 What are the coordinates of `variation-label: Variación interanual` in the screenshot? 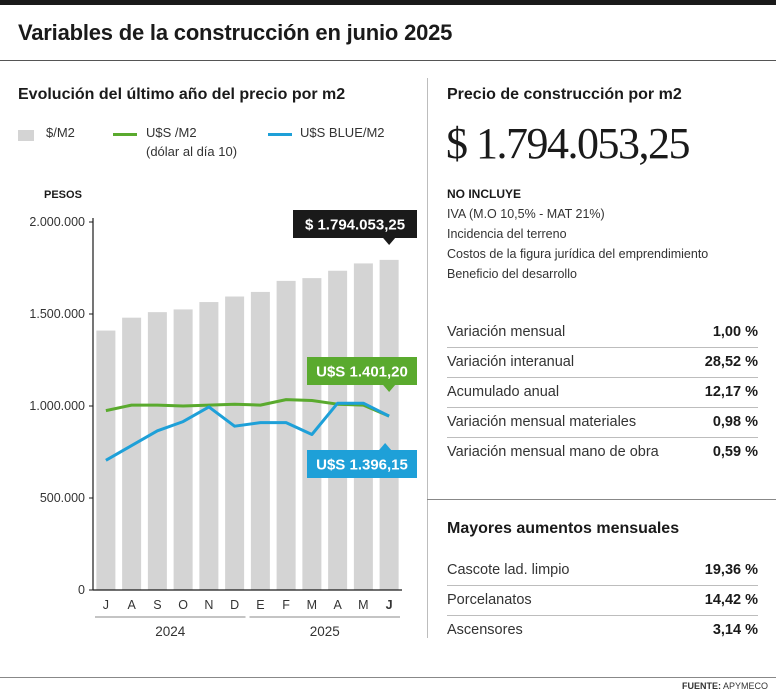 It's located at (511, 362).